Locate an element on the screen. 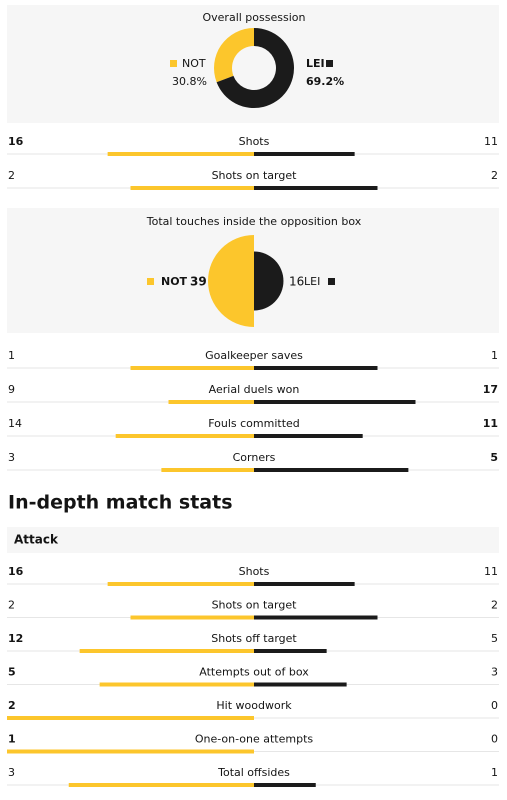  stat-label: Hit woodwork is located at coordinates (254, 705).